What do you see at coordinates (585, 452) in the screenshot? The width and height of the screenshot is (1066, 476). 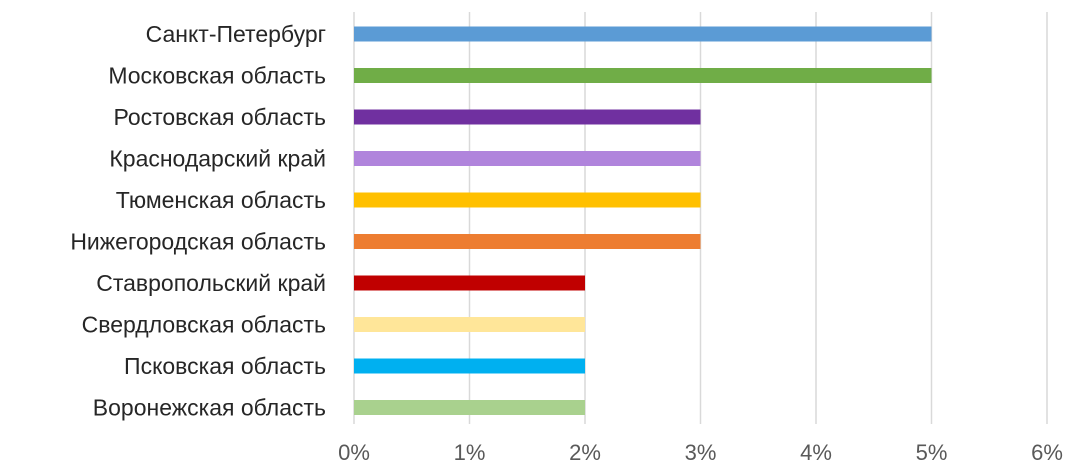 I see `x-tick-label-2: 2%` at bounding box center [585, 452].